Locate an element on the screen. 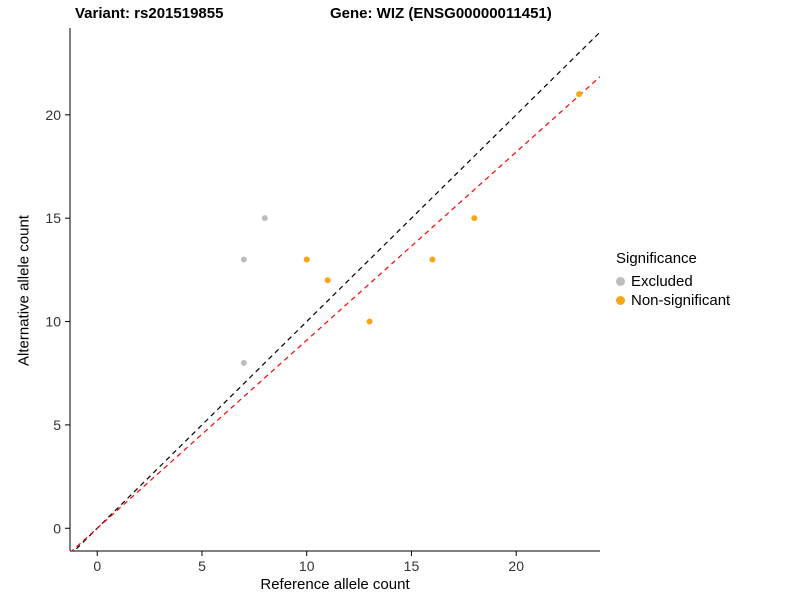 The width and height of the screenshot is (800, 600). y-tick-label: 15 is located at coordinates (53, 218).